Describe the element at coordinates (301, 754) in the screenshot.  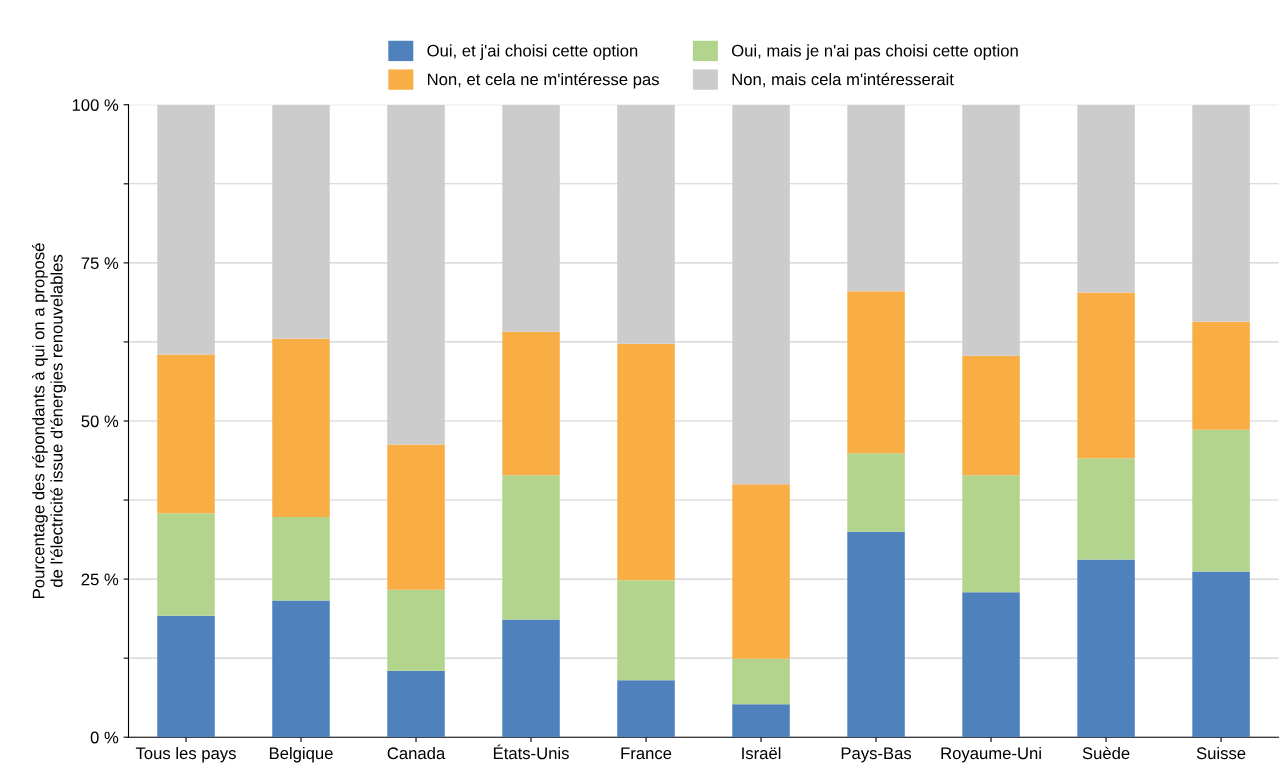
I see `x-tick-label: Belgique` at that location.